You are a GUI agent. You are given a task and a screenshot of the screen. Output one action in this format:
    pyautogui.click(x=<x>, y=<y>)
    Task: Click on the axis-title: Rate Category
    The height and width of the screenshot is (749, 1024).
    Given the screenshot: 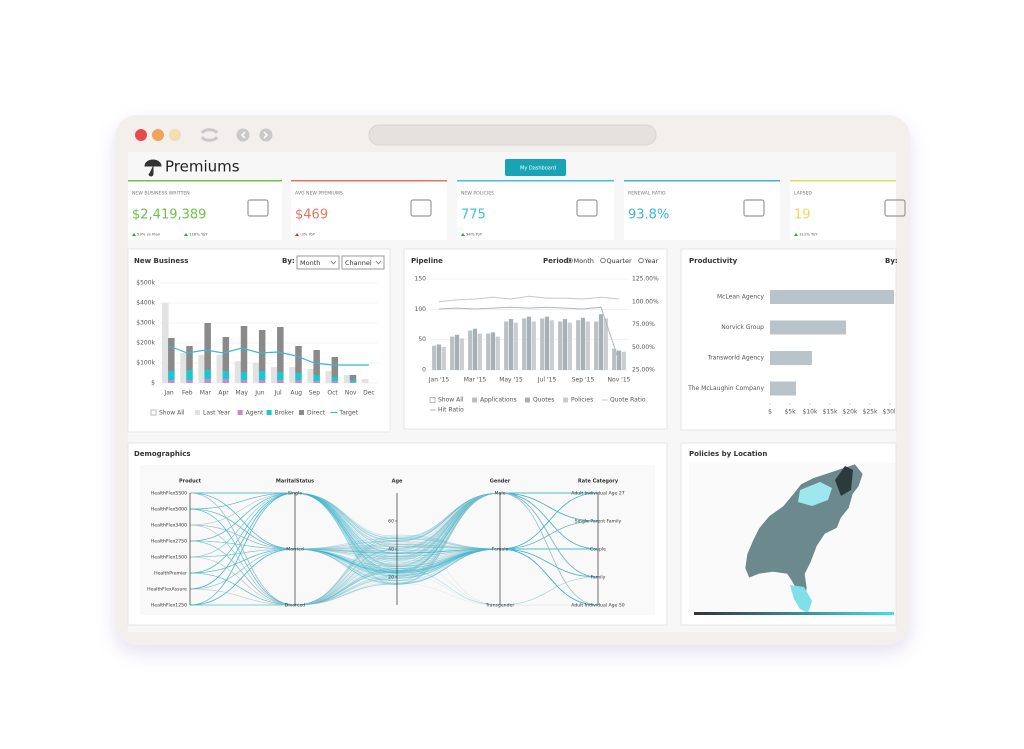 What is the action you would take?
    pyautogui.click(x=598, y=482)
    